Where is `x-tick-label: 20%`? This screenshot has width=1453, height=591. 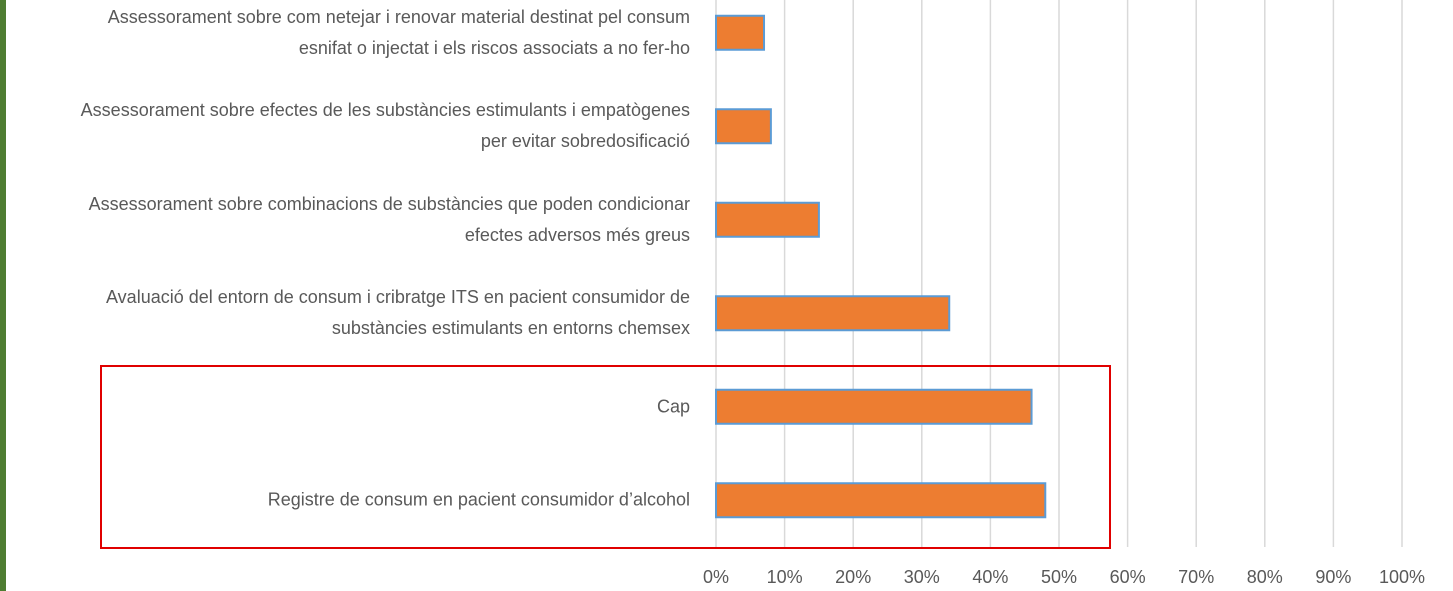
x-tick-label: 20% is located at coordinates (853, 577).